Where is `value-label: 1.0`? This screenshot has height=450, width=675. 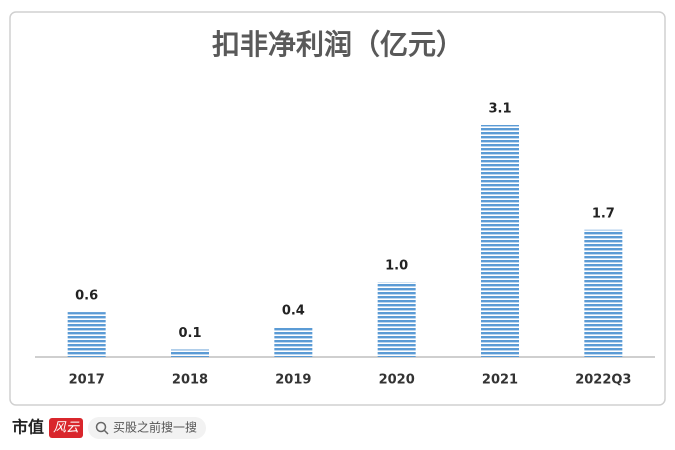
value-label: 1.0 is located at coordinates (396, 266).